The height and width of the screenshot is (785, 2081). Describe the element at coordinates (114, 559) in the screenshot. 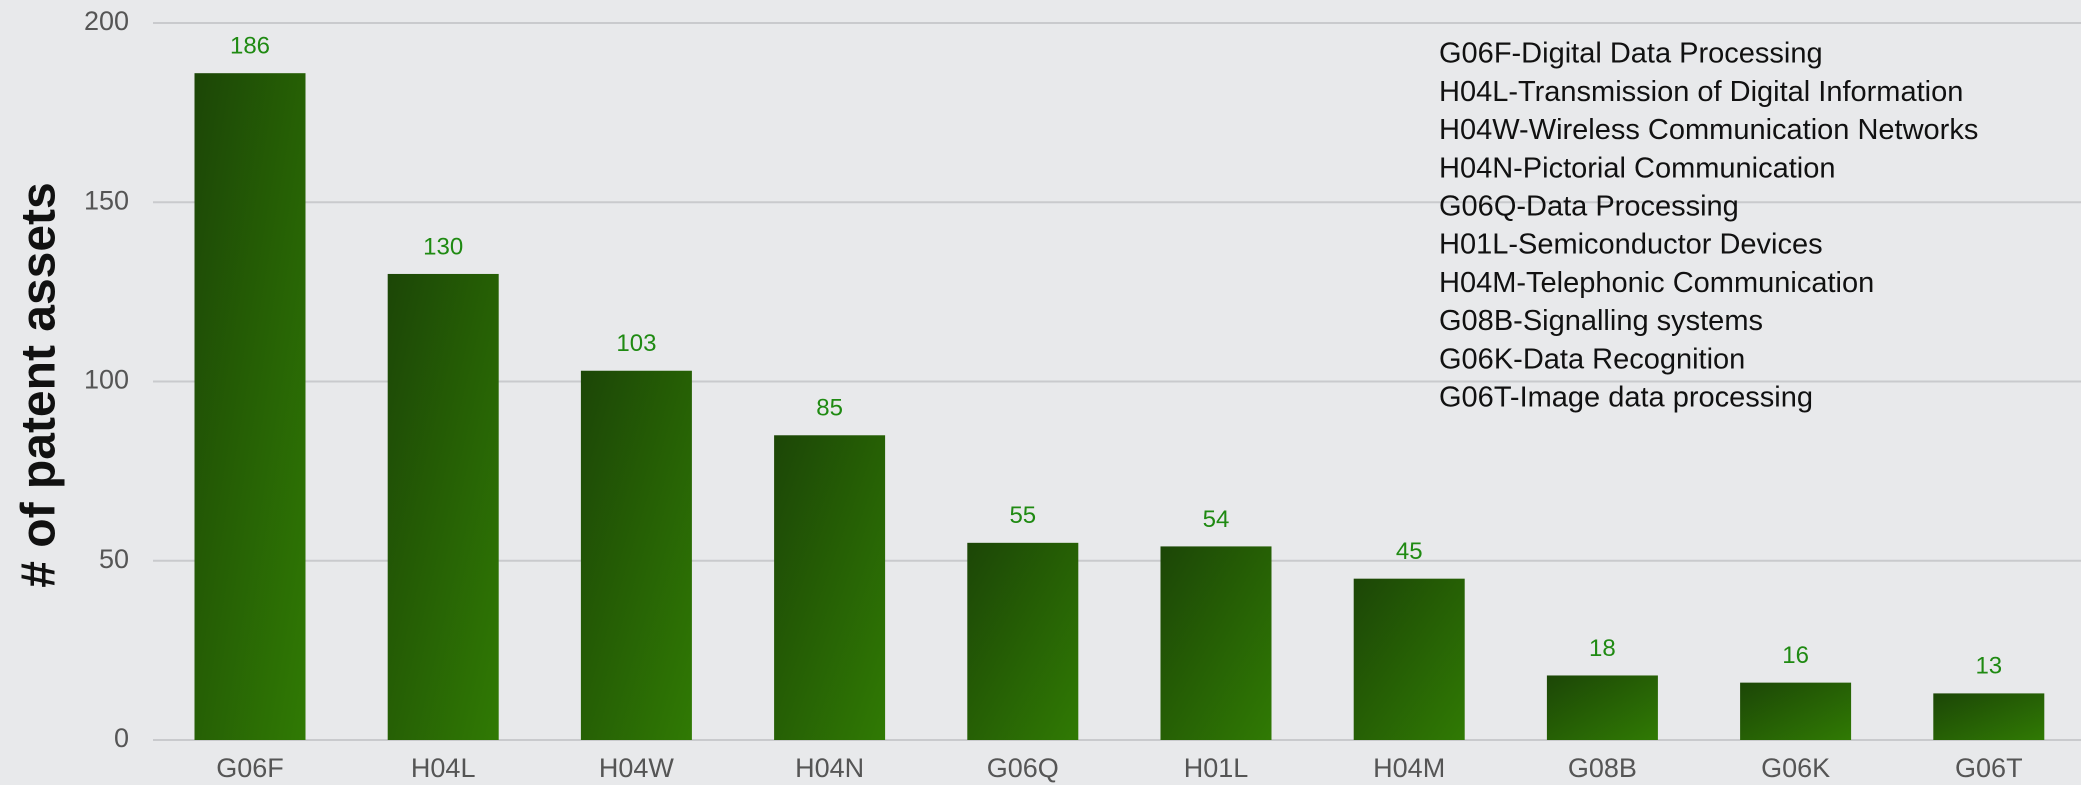

I see `y-tick-label: 50` at that location.